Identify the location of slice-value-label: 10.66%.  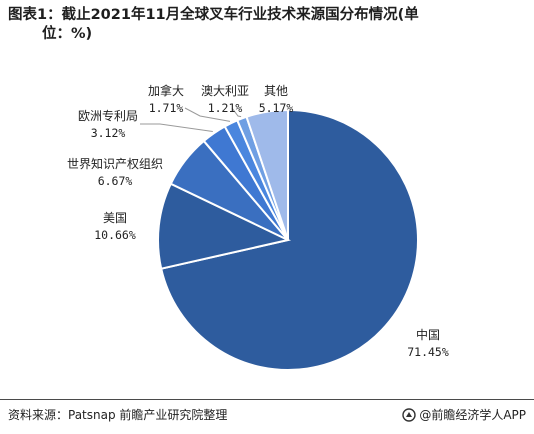
(115, 235).